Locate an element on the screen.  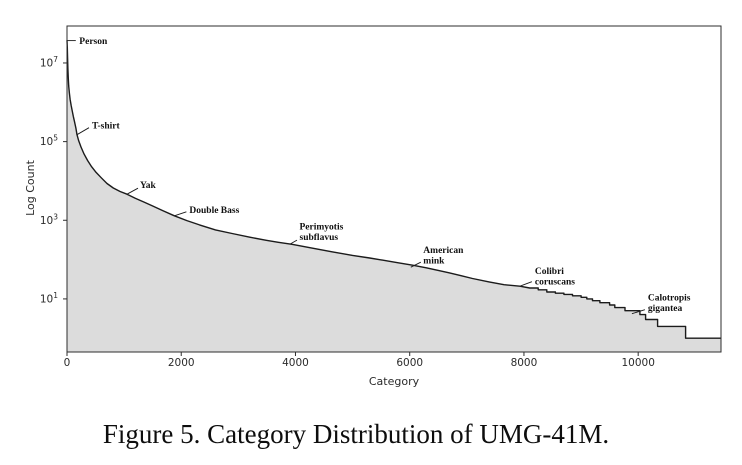
annotation-text: Calotropis is located at coordinates (669, 299).